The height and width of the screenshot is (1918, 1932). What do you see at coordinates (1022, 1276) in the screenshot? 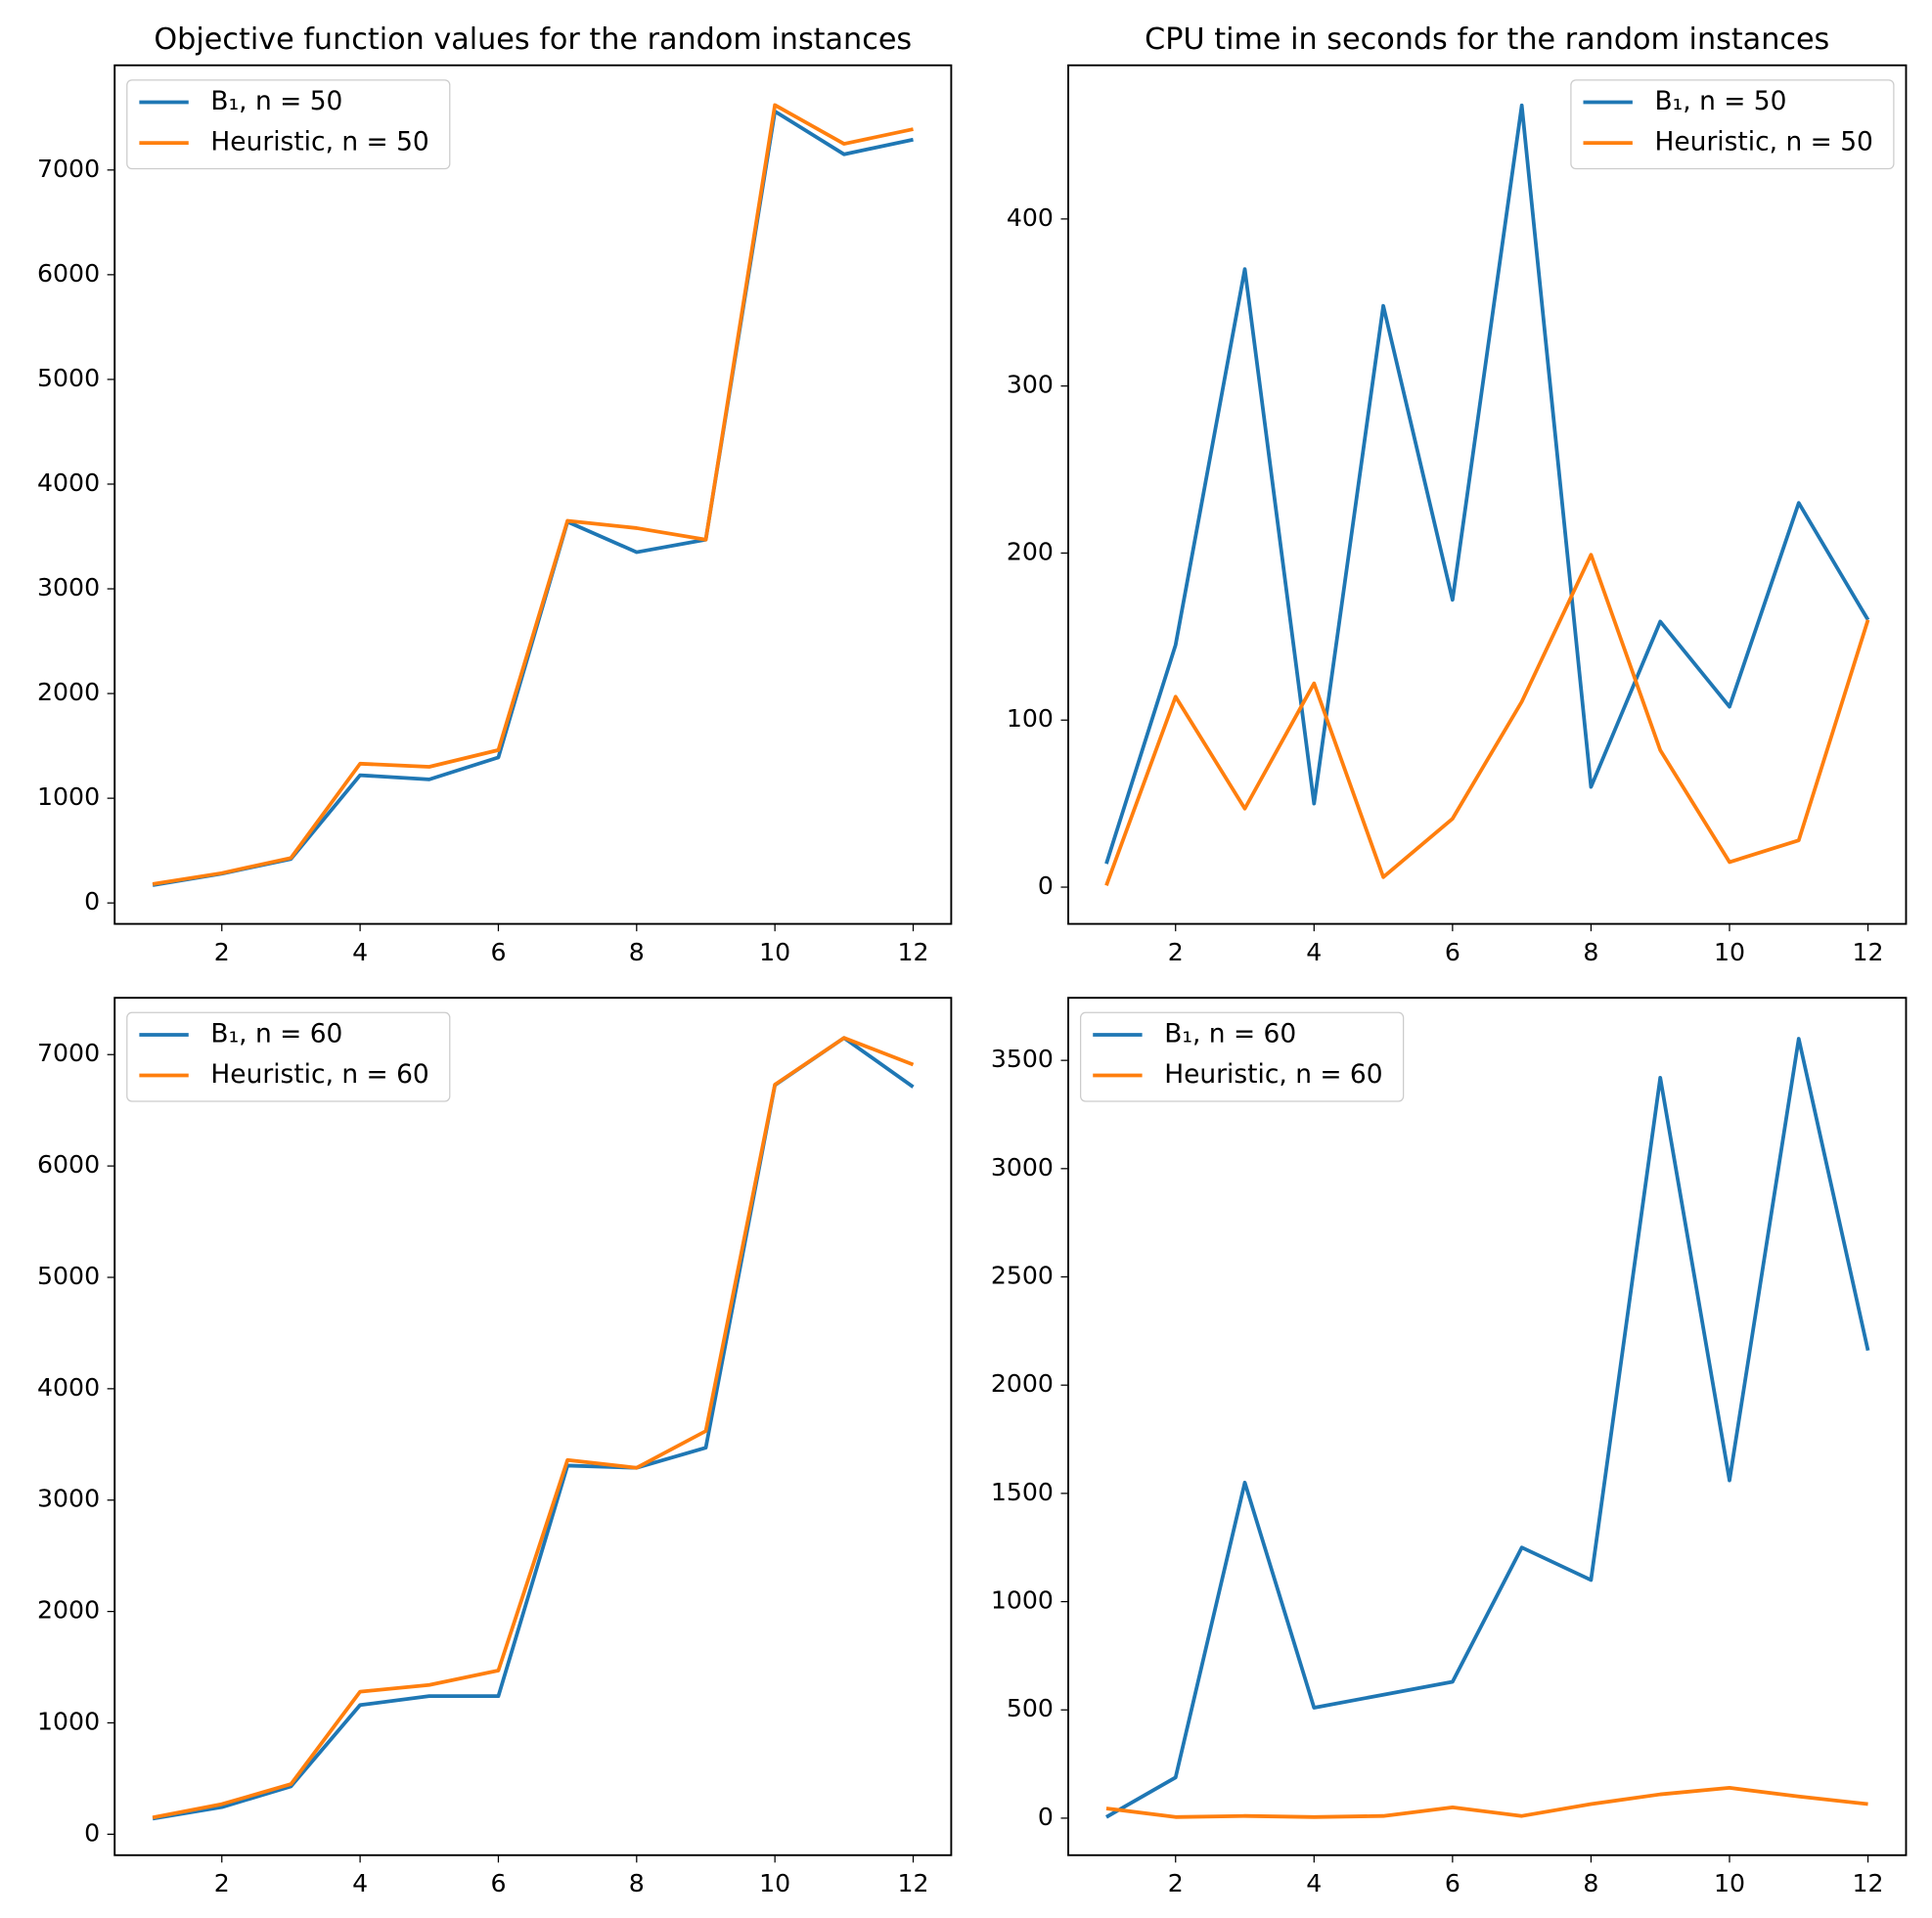
I see `y-tick-label: 2500` at bounding box center [1022, 1276].